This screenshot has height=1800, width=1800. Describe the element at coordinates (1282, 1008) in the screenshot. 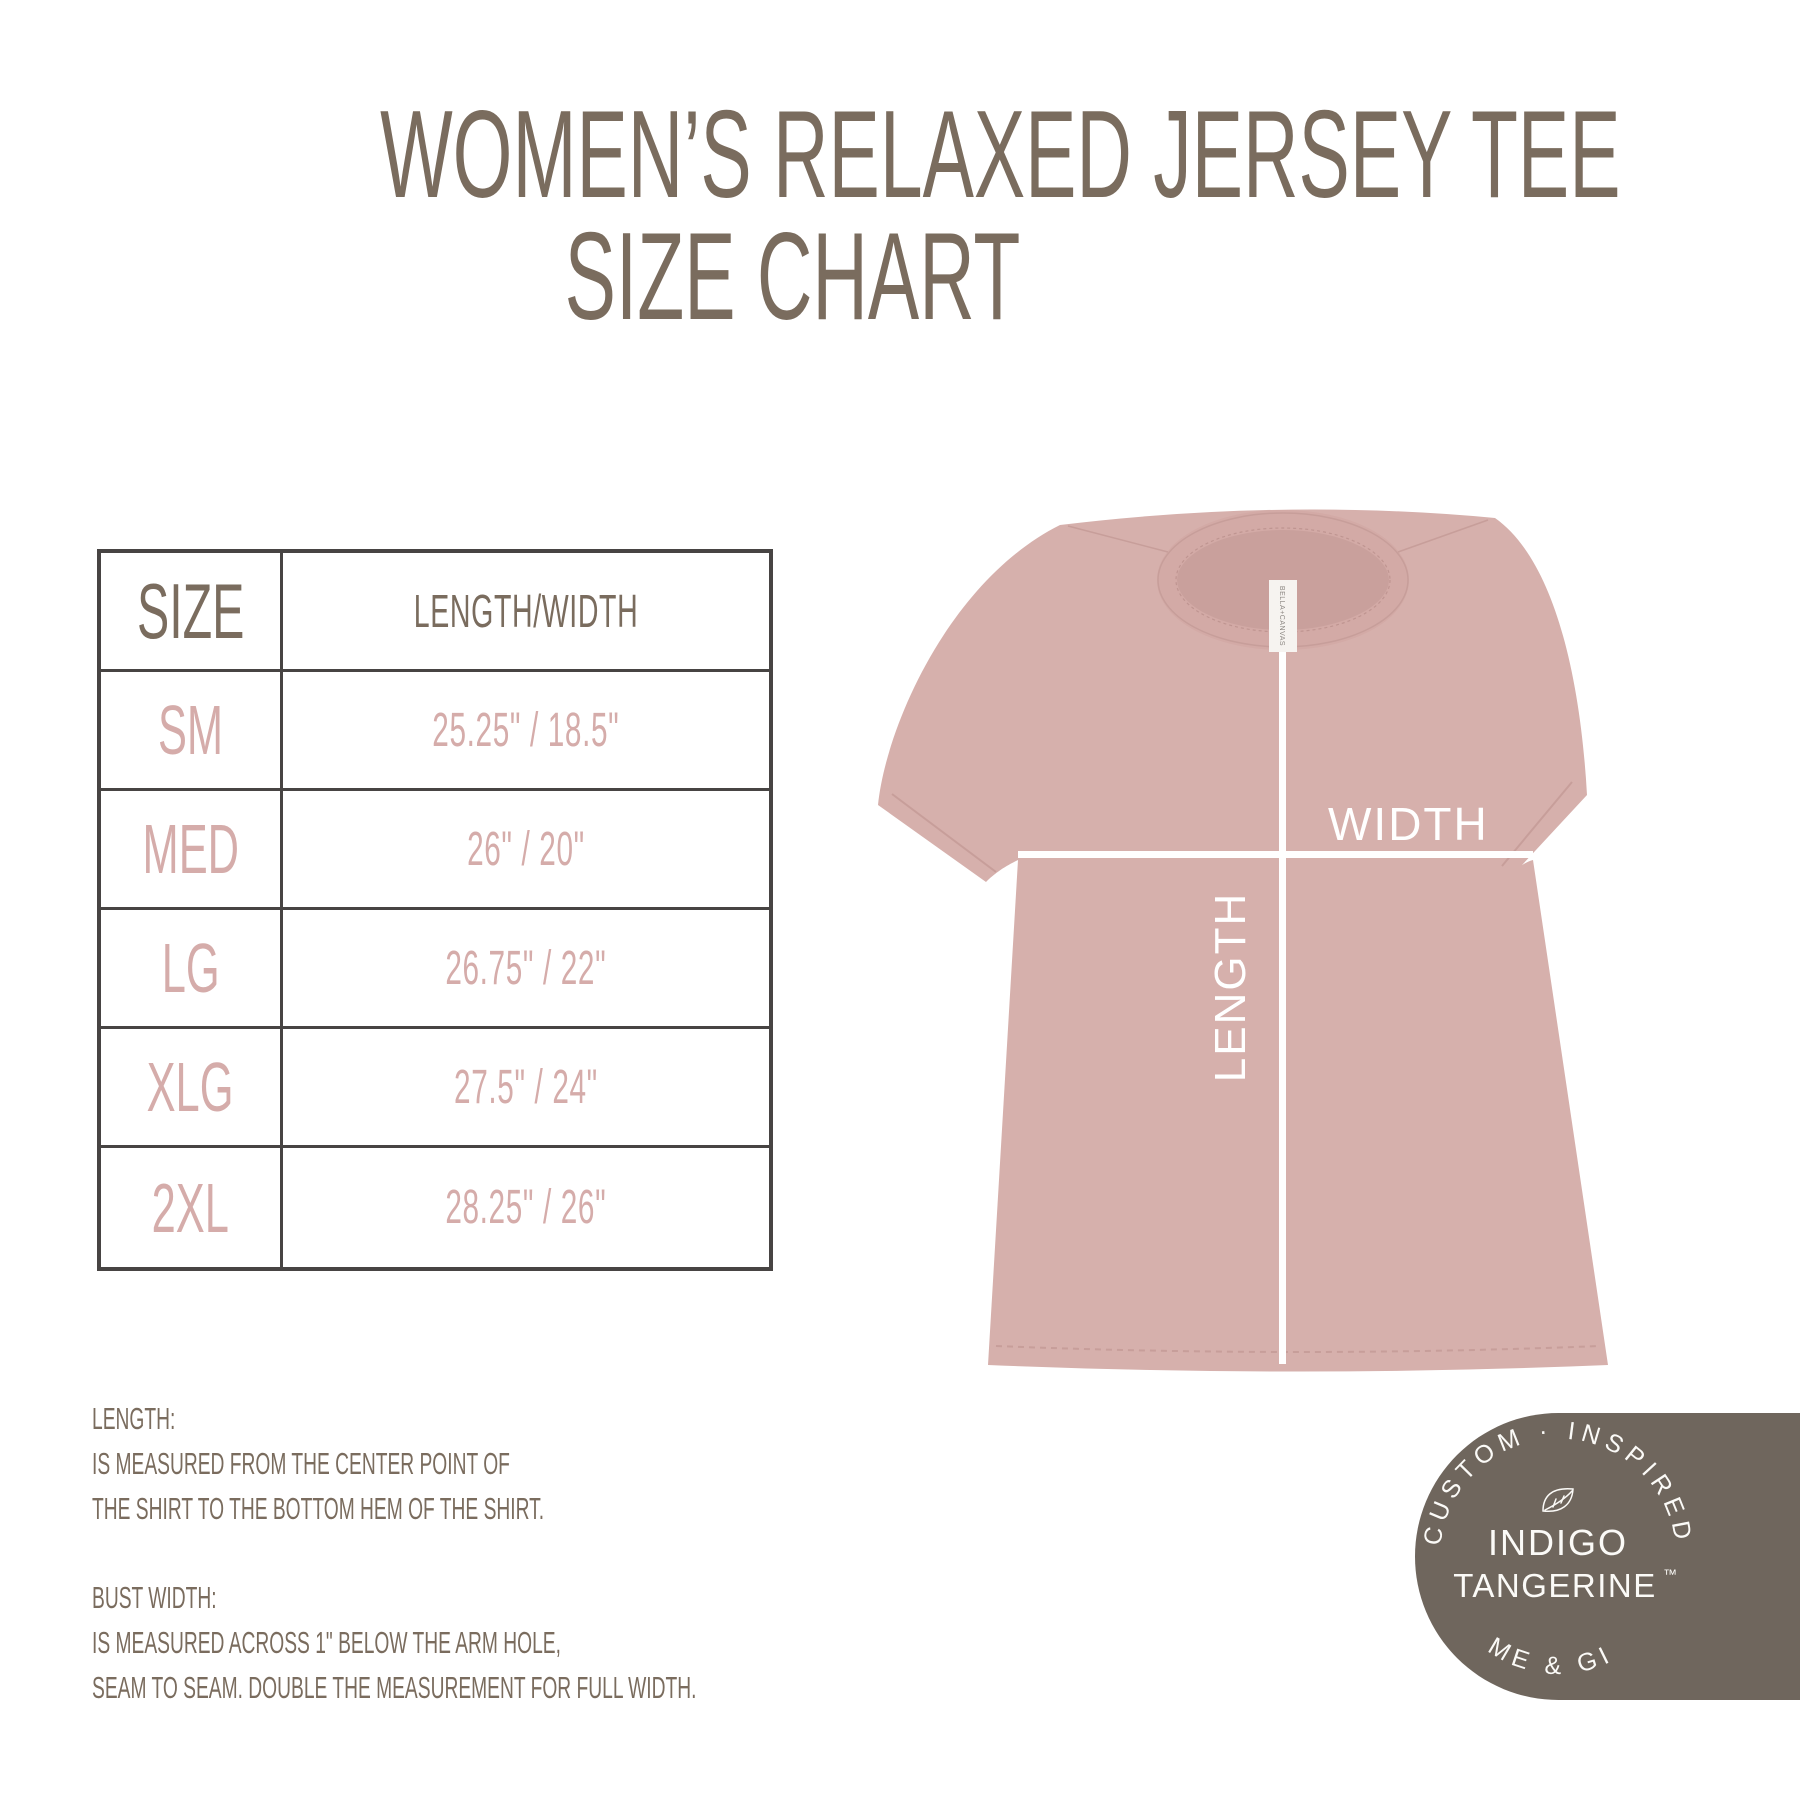

I see `length-line` at that location.